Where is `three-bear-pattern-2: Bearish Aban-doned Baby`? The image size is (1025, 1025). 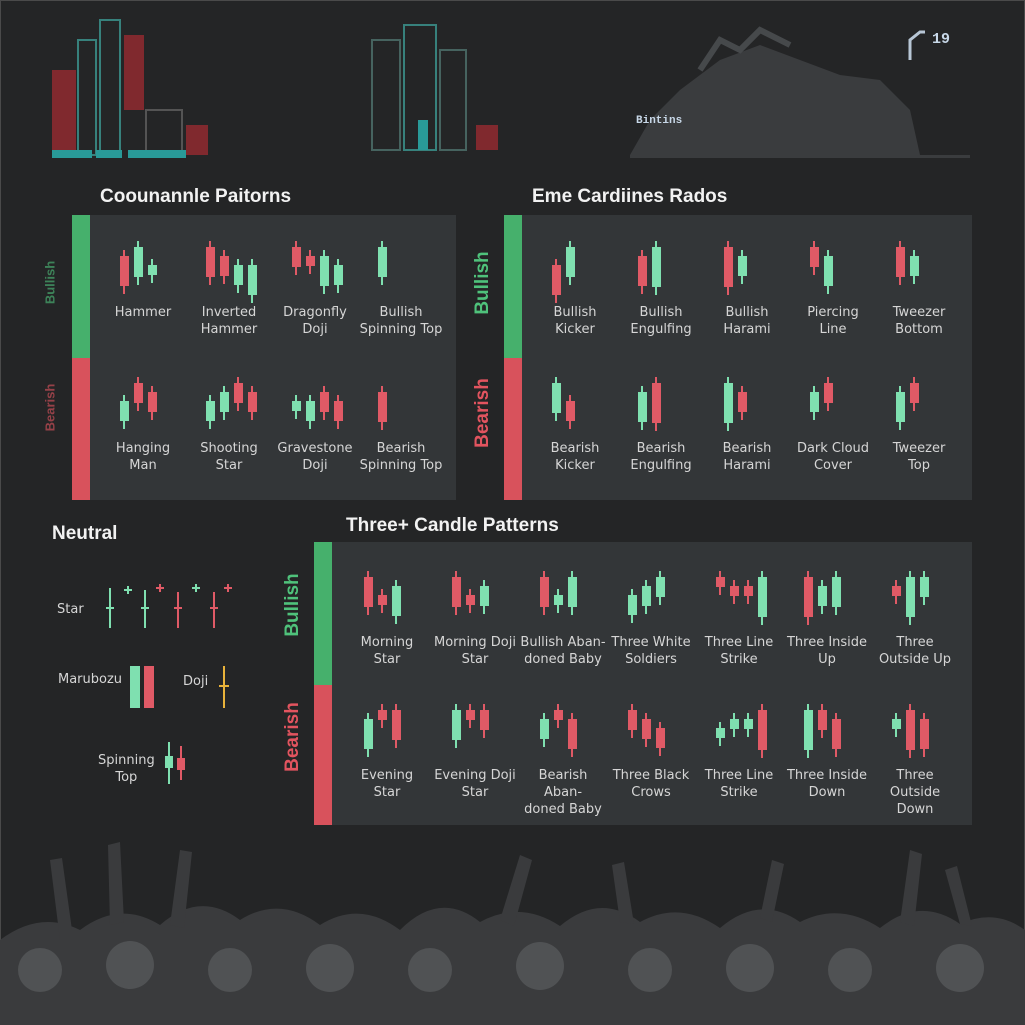
three-bear-pattern-2: Bearish Aban-doned Baby is located at coordinates (563, 756).